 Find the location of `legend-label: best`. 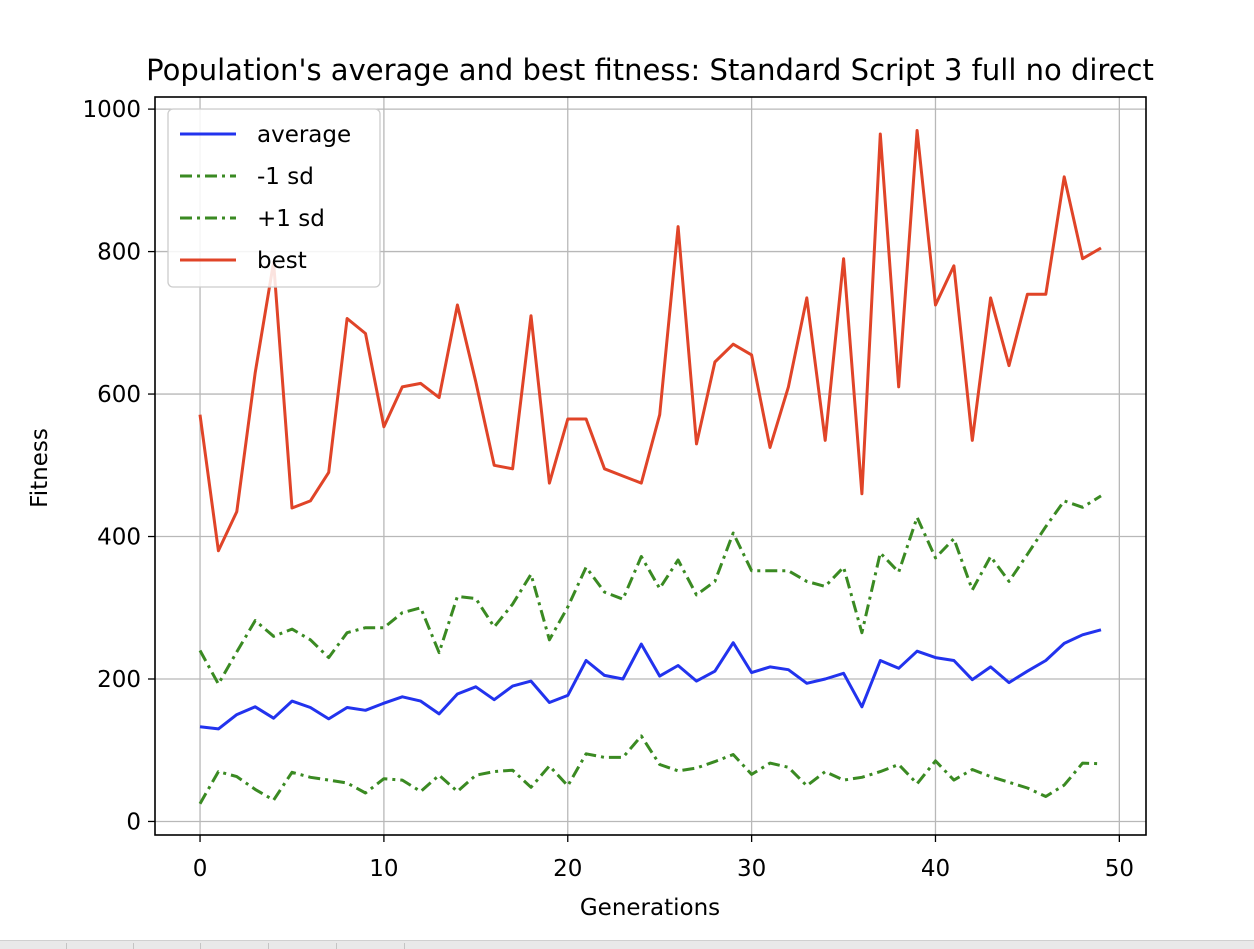

legend-label: best is located at coordinates (282, 261).